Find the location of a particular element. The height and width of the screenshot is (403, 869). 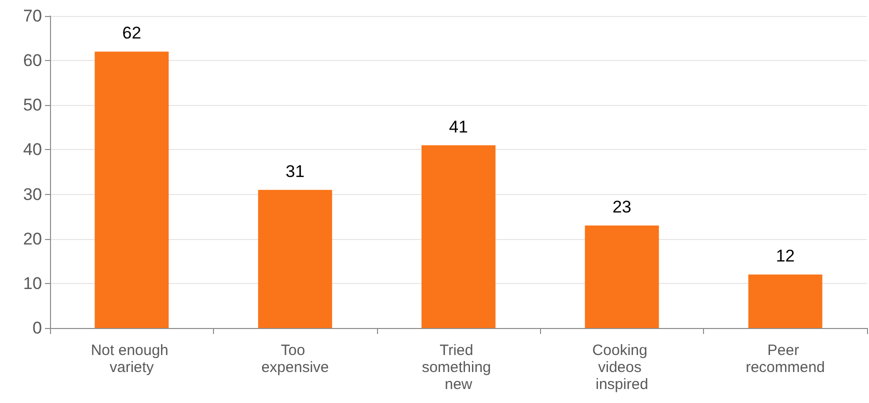

x-tick-label: Peer recommend is located at coordinates (785, 359).